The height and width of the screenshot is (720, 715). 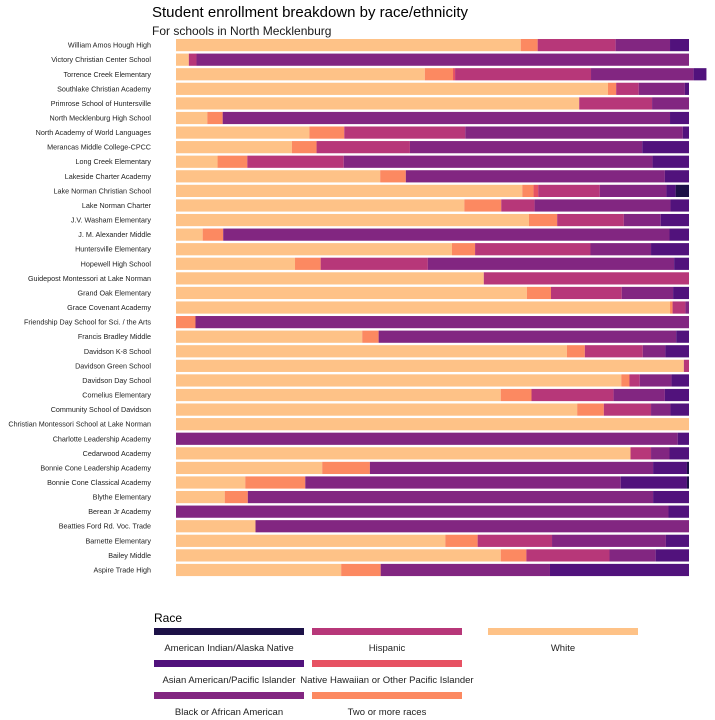 What do you see at coordinates (387, 712) in the screenshot?
I see `legend-label: Two or more races` at bounding box center [387, 712].